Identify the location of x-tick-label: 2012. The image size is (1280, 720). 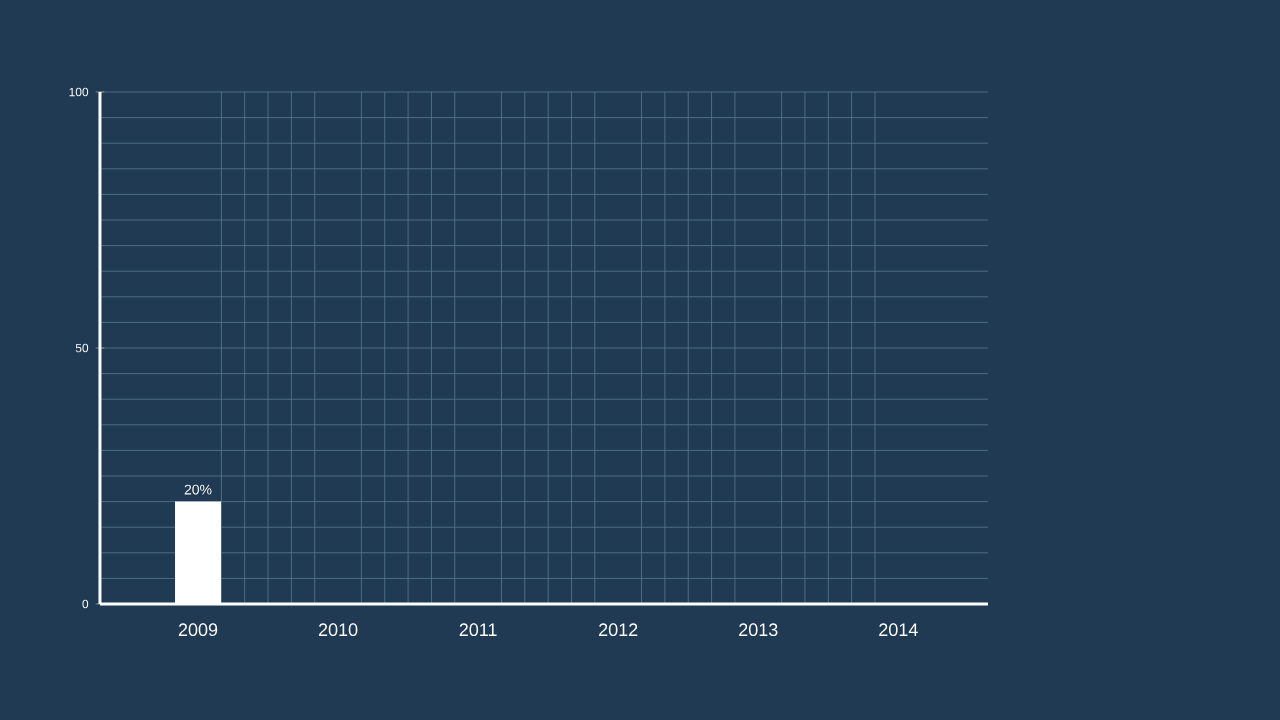
(618, 630).